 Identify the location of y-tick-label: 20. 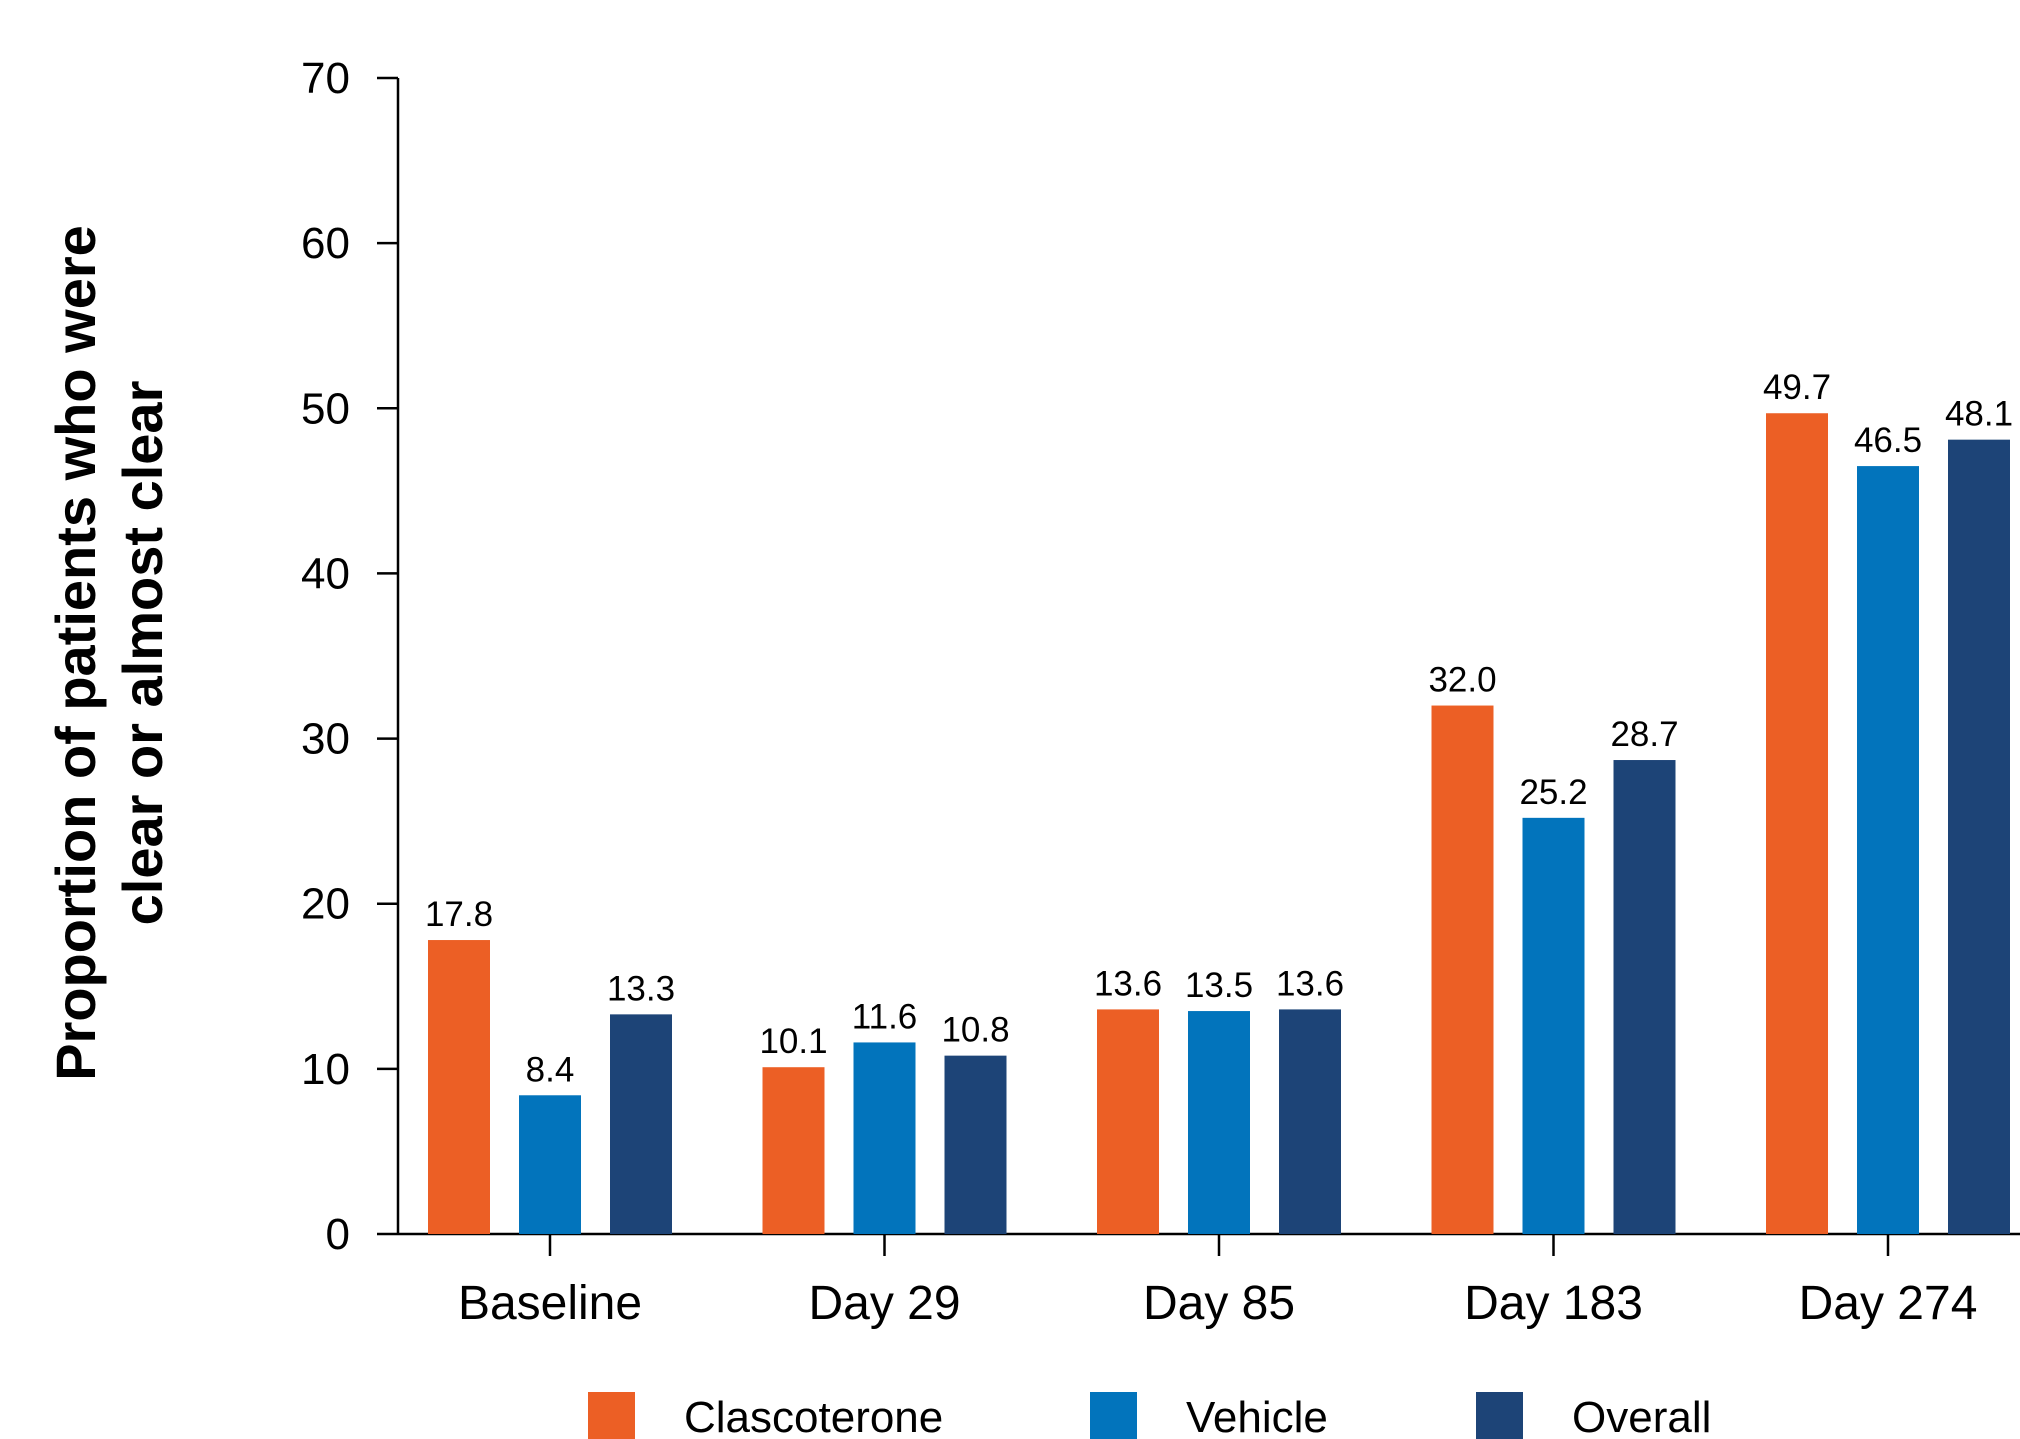
(325, 904).